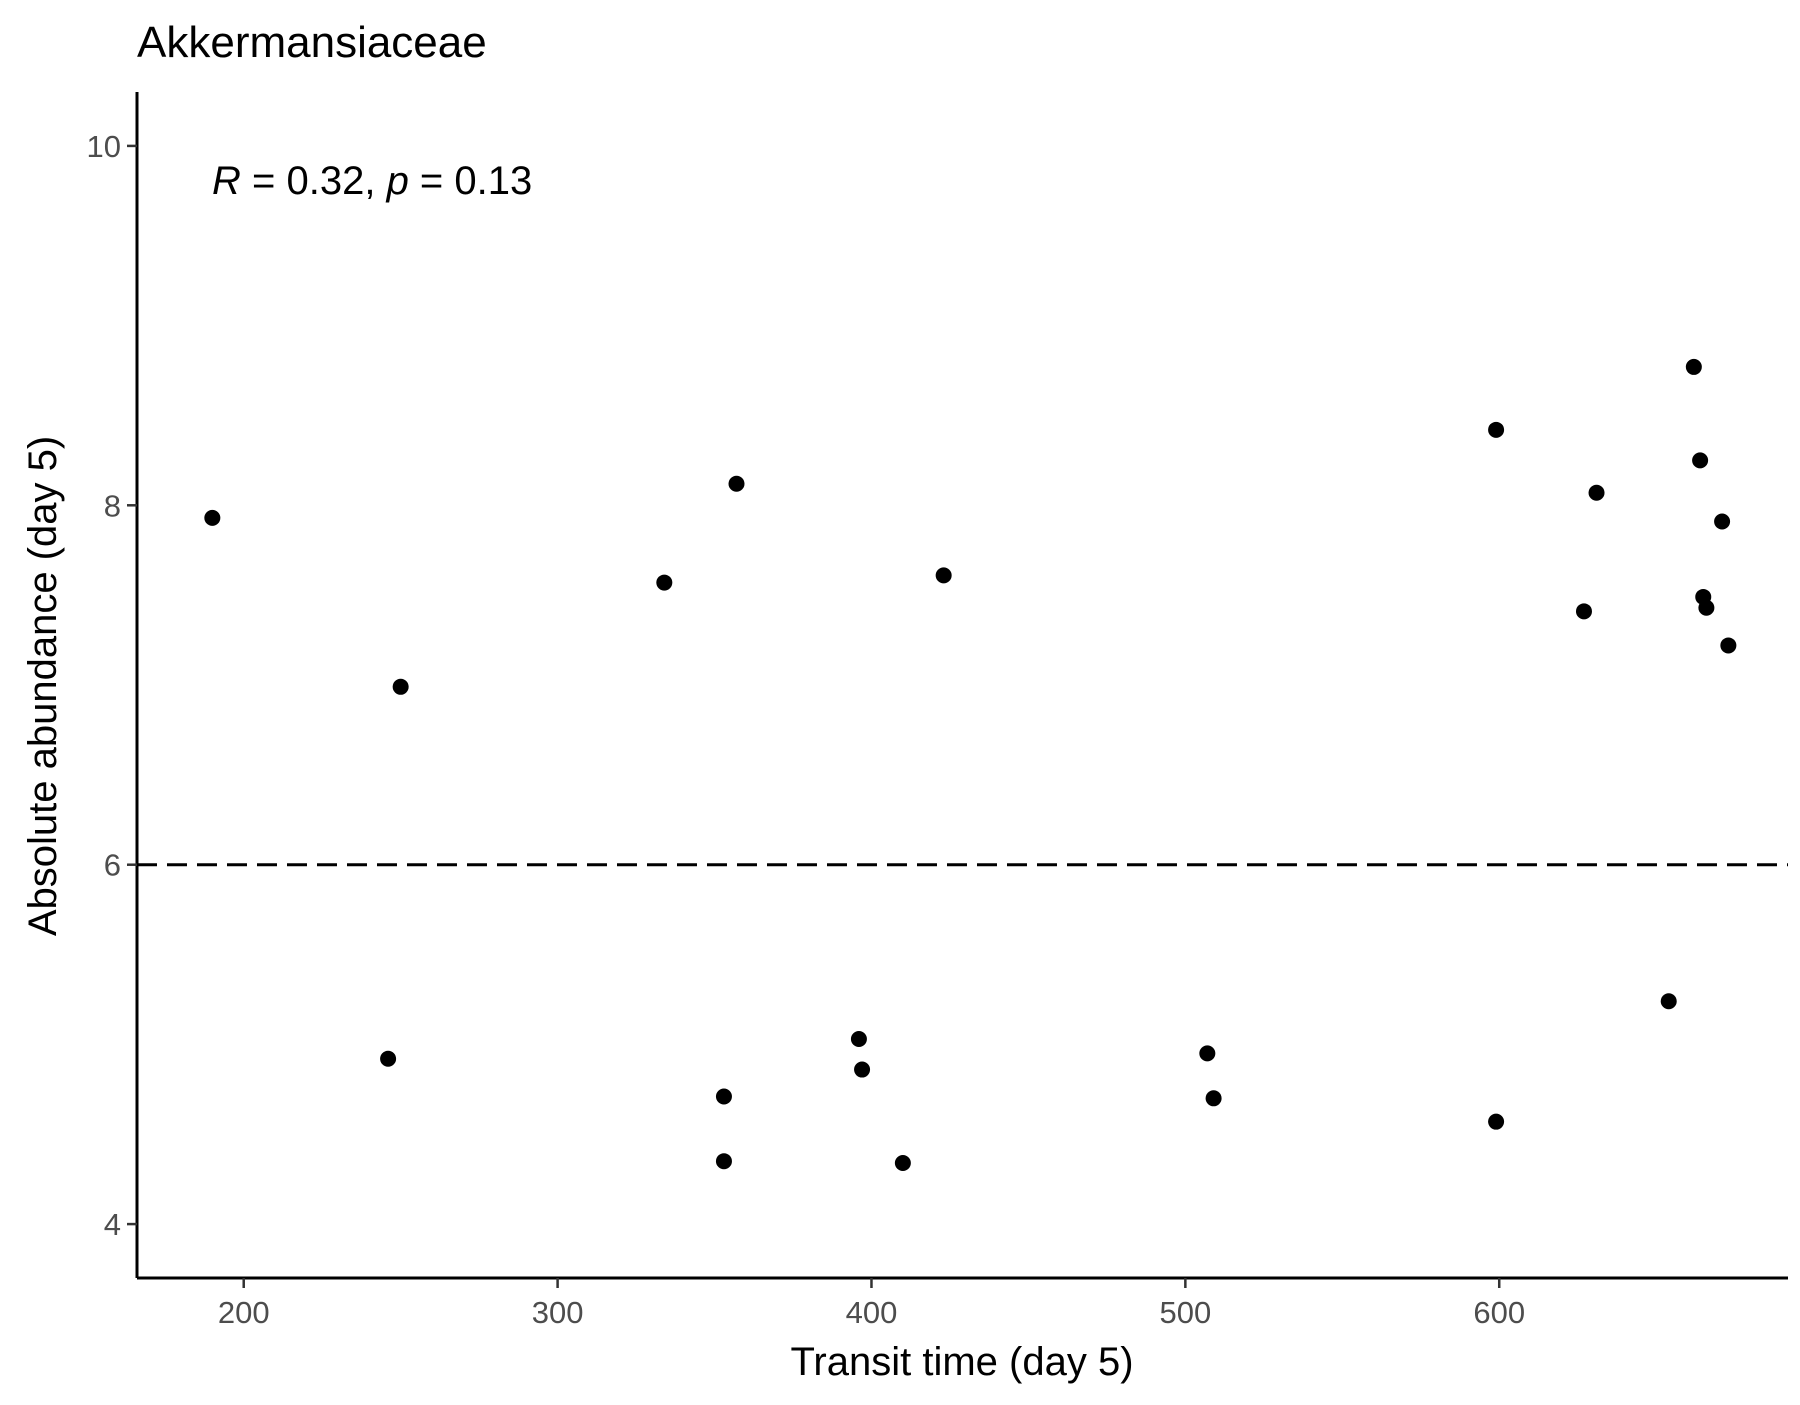 The width and height of the screenshot is (1800, 1405). I want to click on y-tick-label: 8, so click(112, 505).